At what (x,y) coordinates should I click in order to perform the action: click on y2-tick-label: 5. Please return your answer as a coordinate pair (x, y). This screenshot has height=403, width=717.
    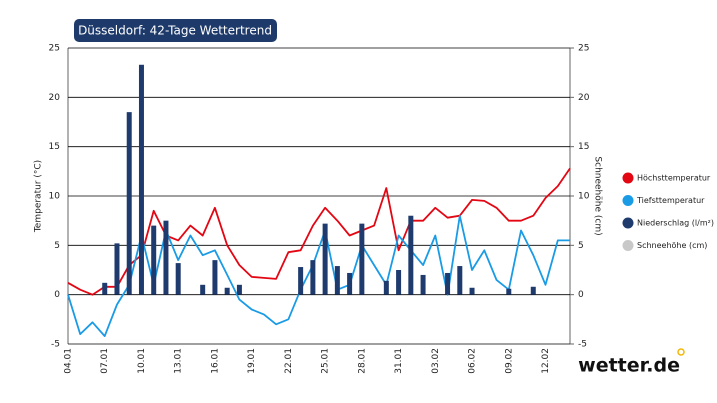
    Looking at the image, I should click on (581, 246).